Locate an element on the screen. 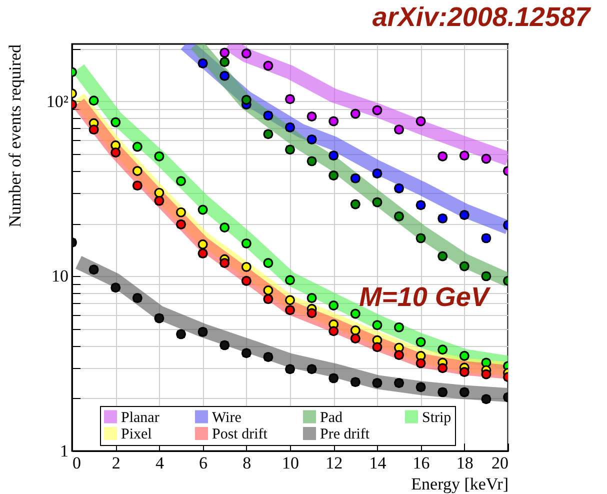 The image size is (607, 494). legend-label: Strip is located at coordinates (437, 418).